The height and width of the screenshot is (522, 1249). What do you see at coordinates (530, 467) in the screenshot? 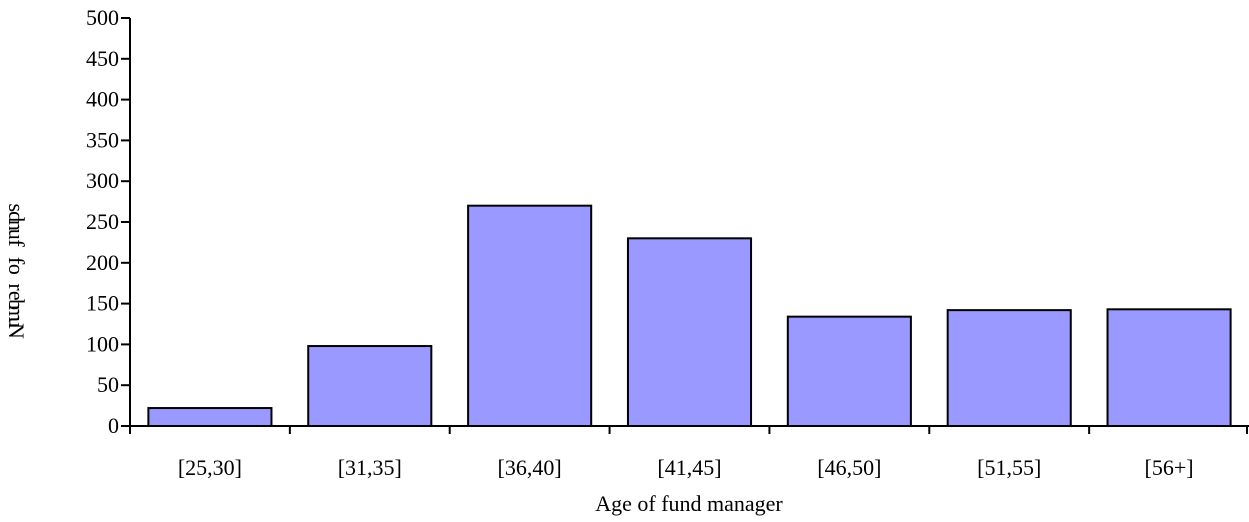
I see `x-tick-label: [36,40]` at bounding box center [530, 467].